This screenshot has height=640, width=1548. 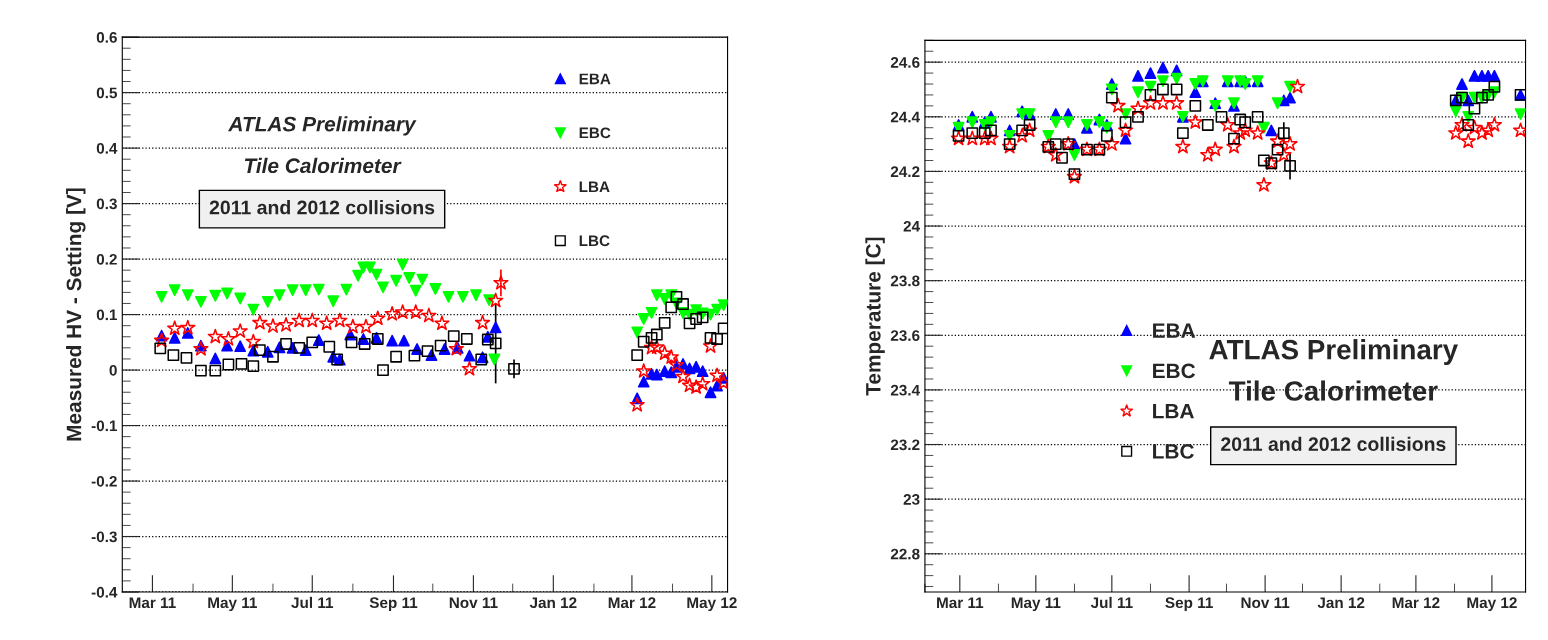 I want to click on y-tick-label: 22.8, so click(x=905, y=554).